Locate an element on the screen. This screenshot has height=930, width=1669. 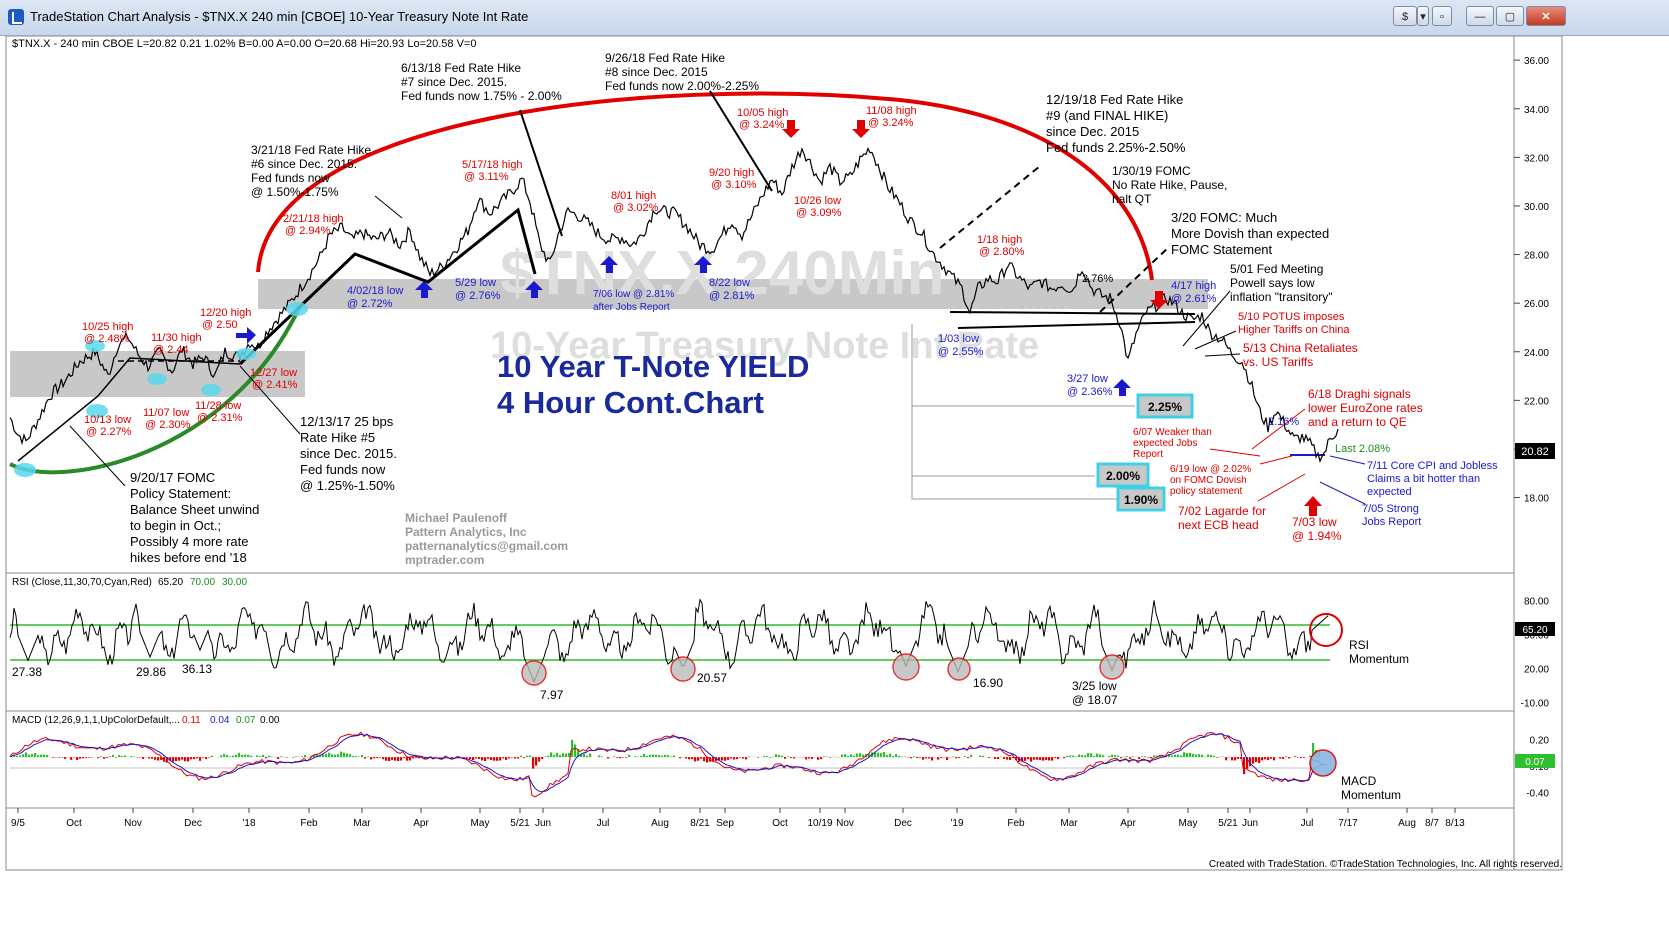
red-point-label: 9/20 high is located at coordinates (731, 173).